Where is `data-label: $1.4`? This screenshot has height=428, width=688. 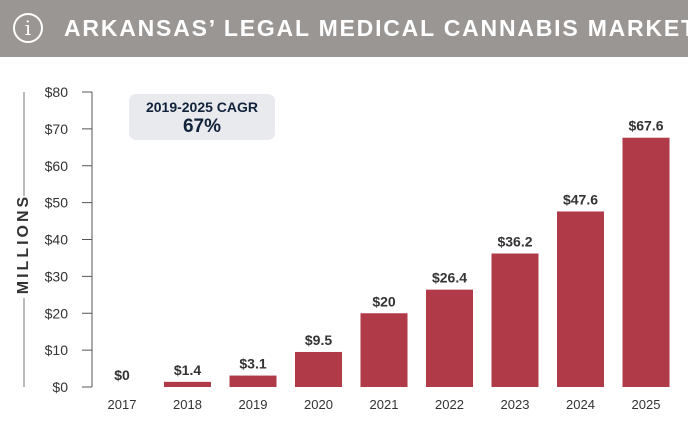
data-label: $1.4 is located at coordinates (187, 370).